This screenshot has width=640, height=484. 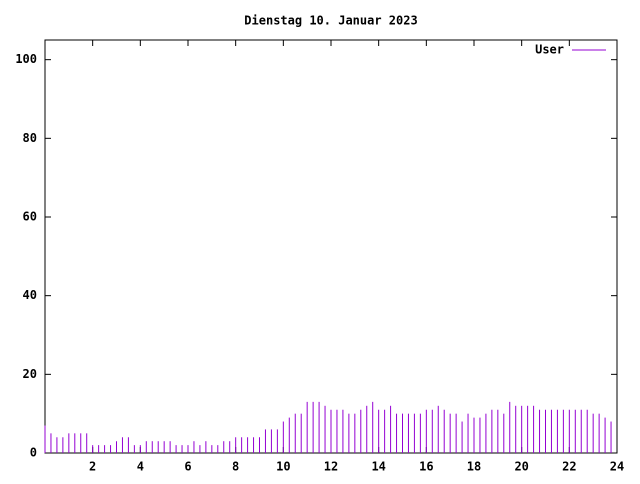 I want to click on y-tick-label: 40, so click(x=30, y=295).